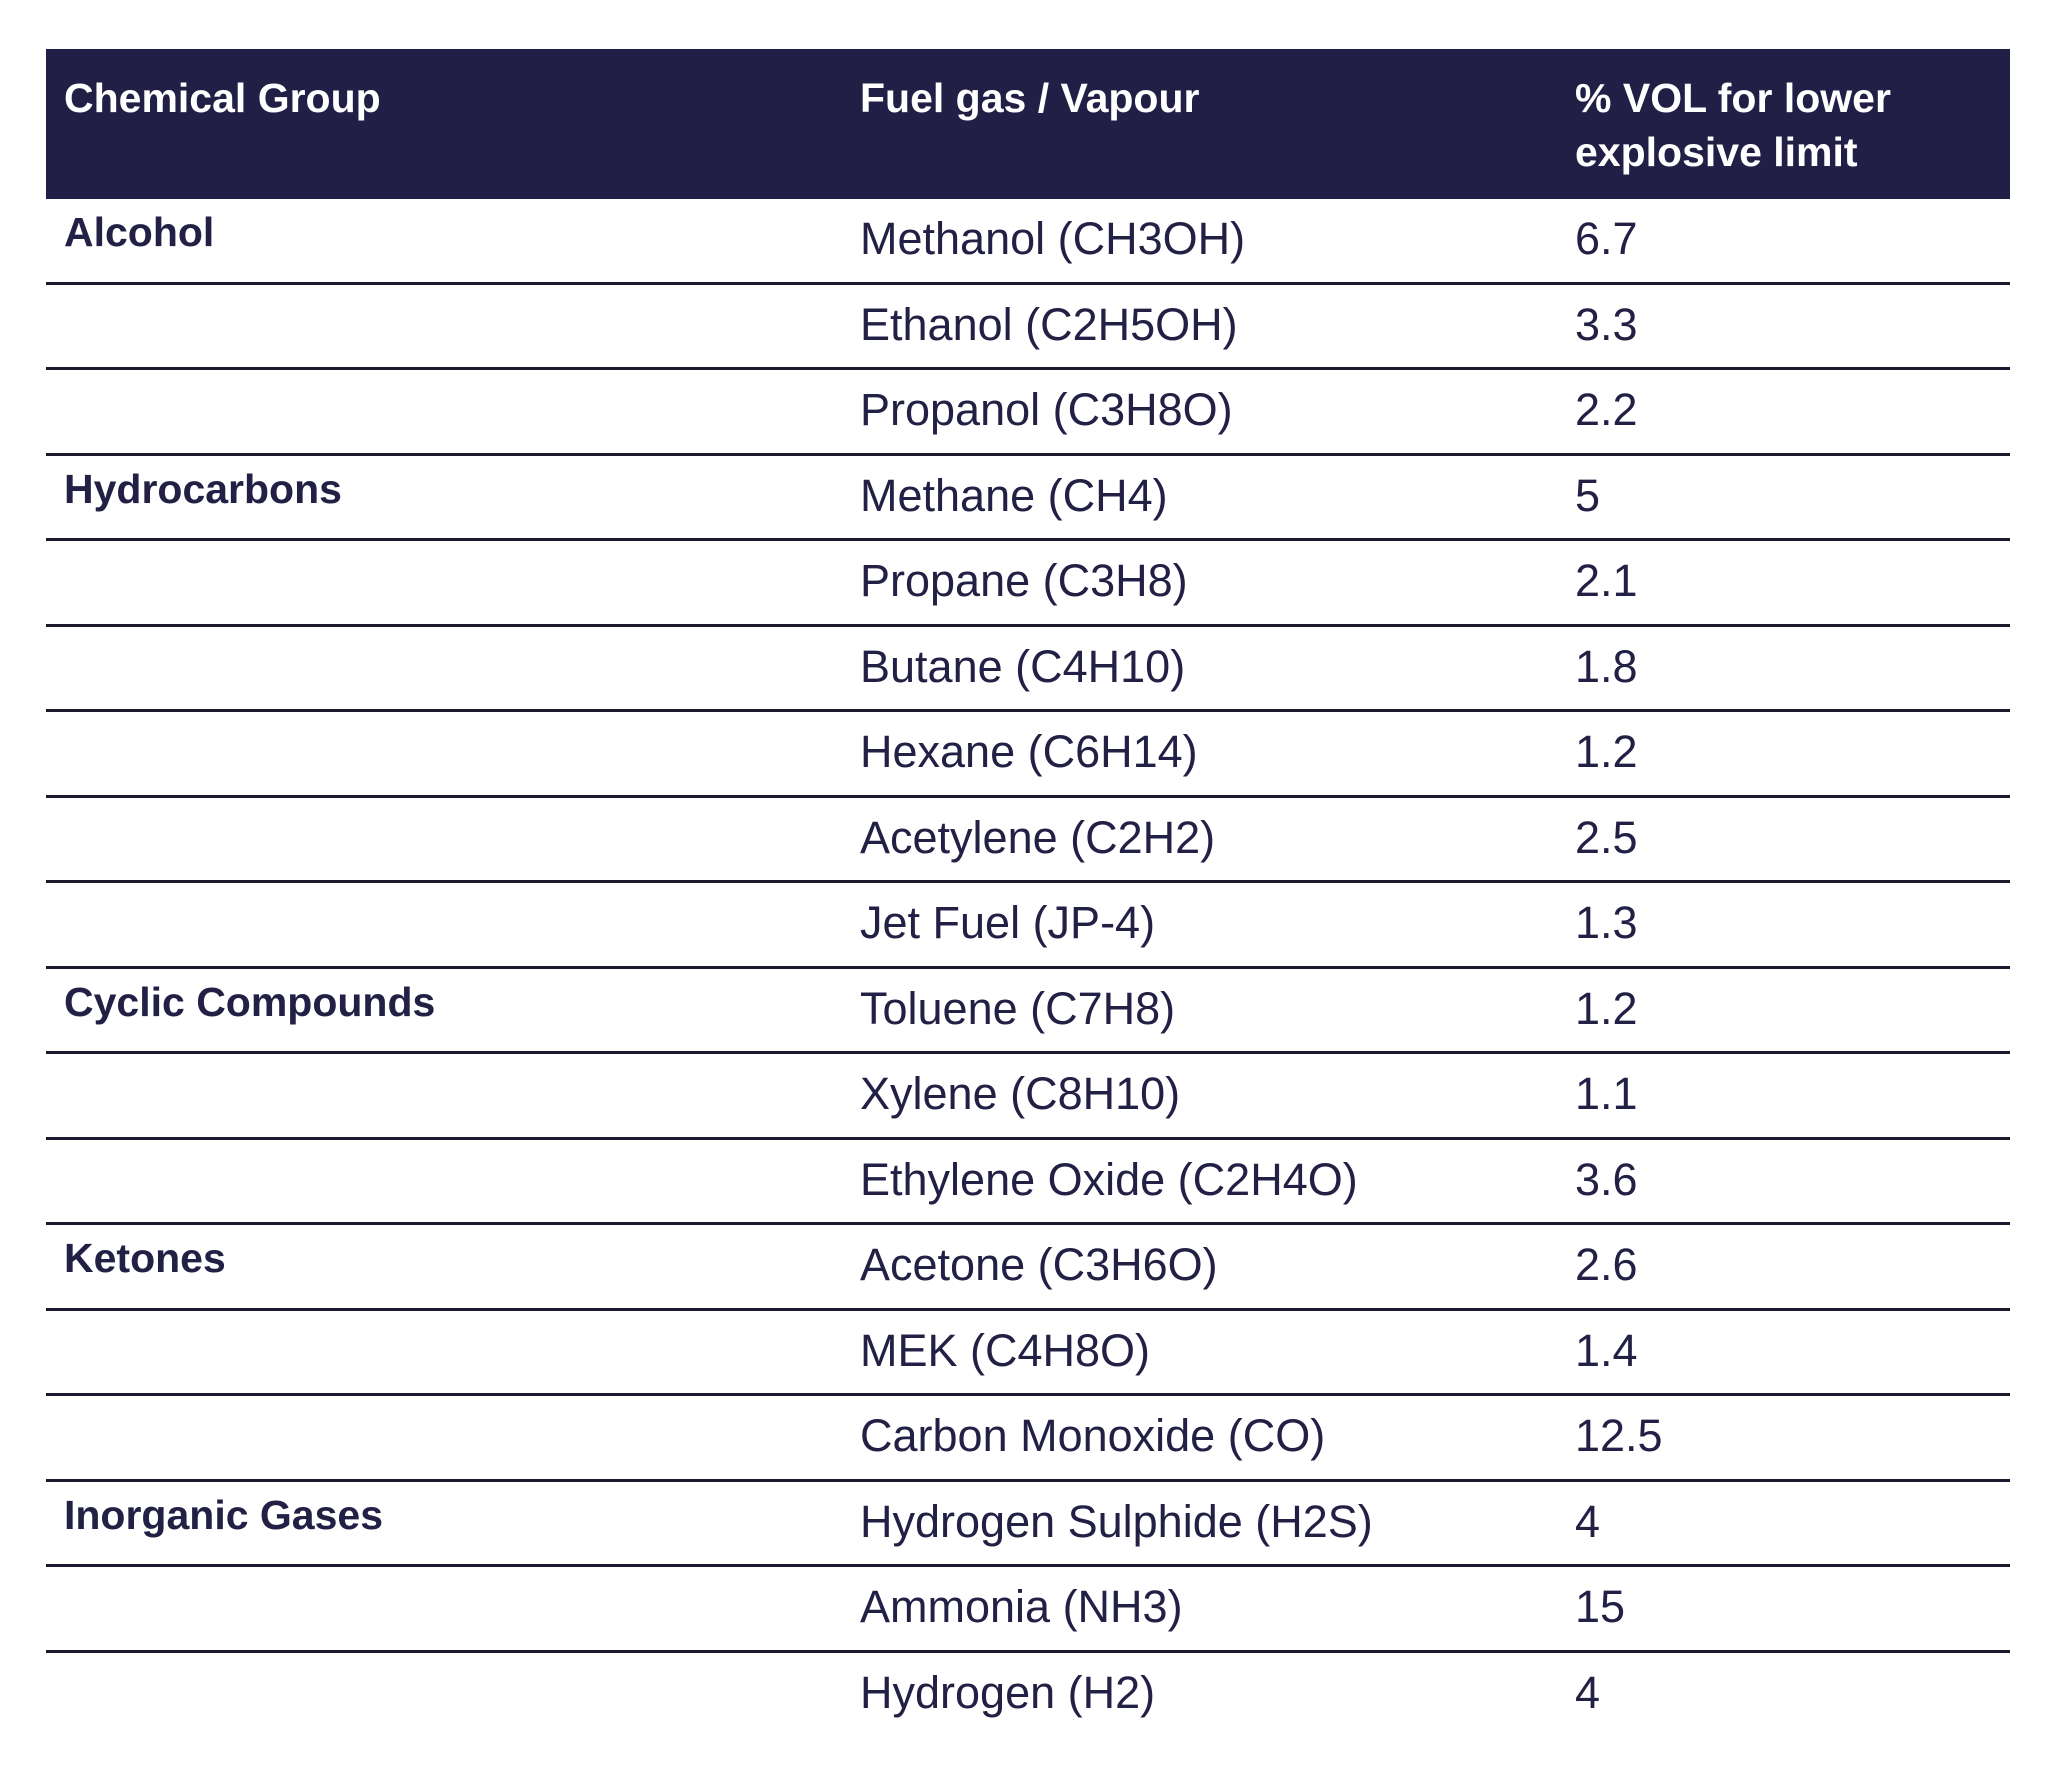 This screenshot has height=1769, width=2048. Describe the element at coordinates (203, 488) in the screenshot. I see `chemical-group-cell: Hydrocarbons` at that location.